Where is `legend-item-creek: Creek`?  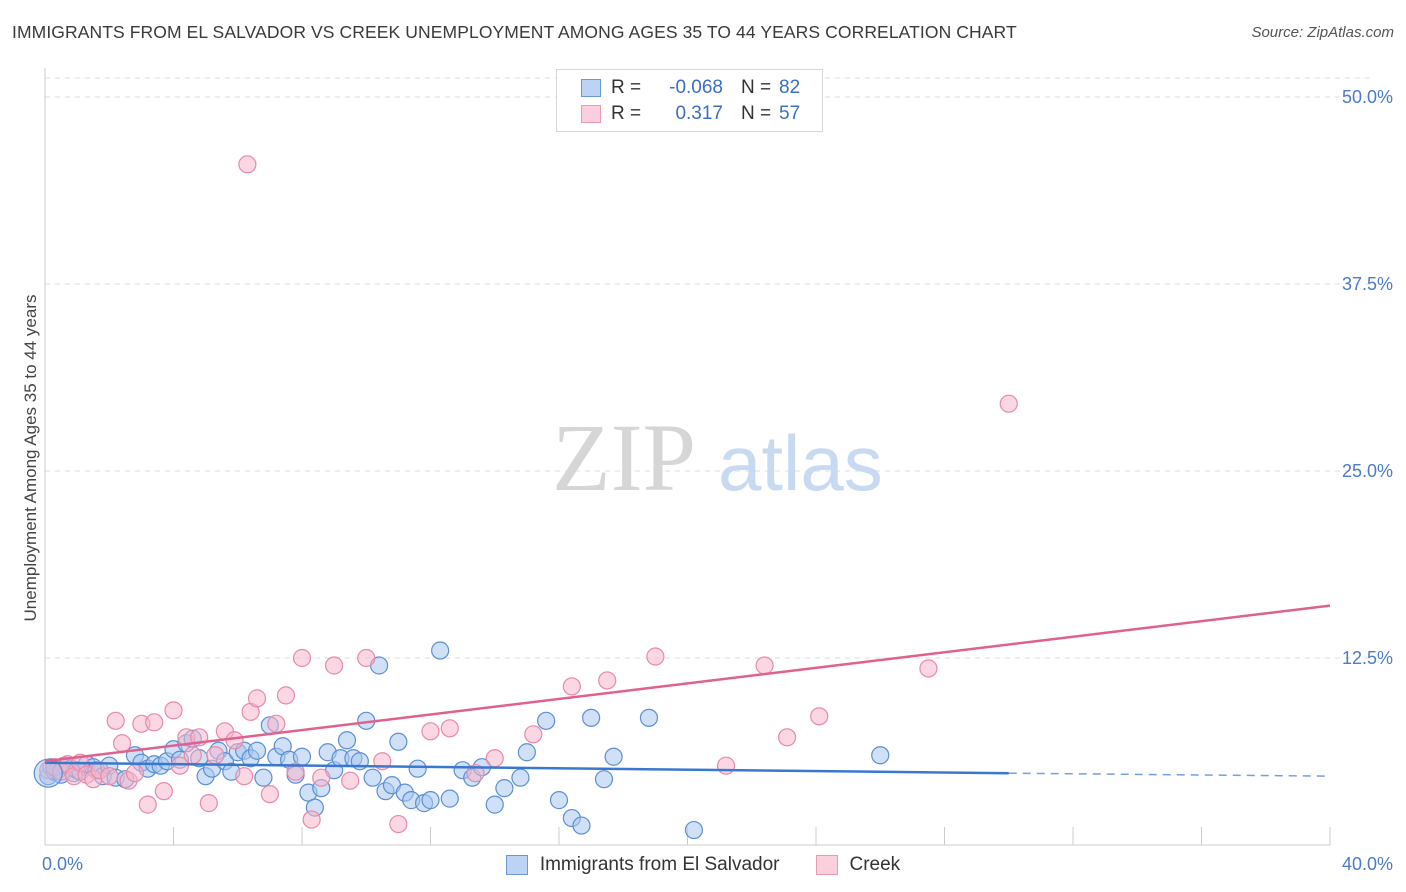 legend-item-creek: Creek is located at coordinates (858, 865).